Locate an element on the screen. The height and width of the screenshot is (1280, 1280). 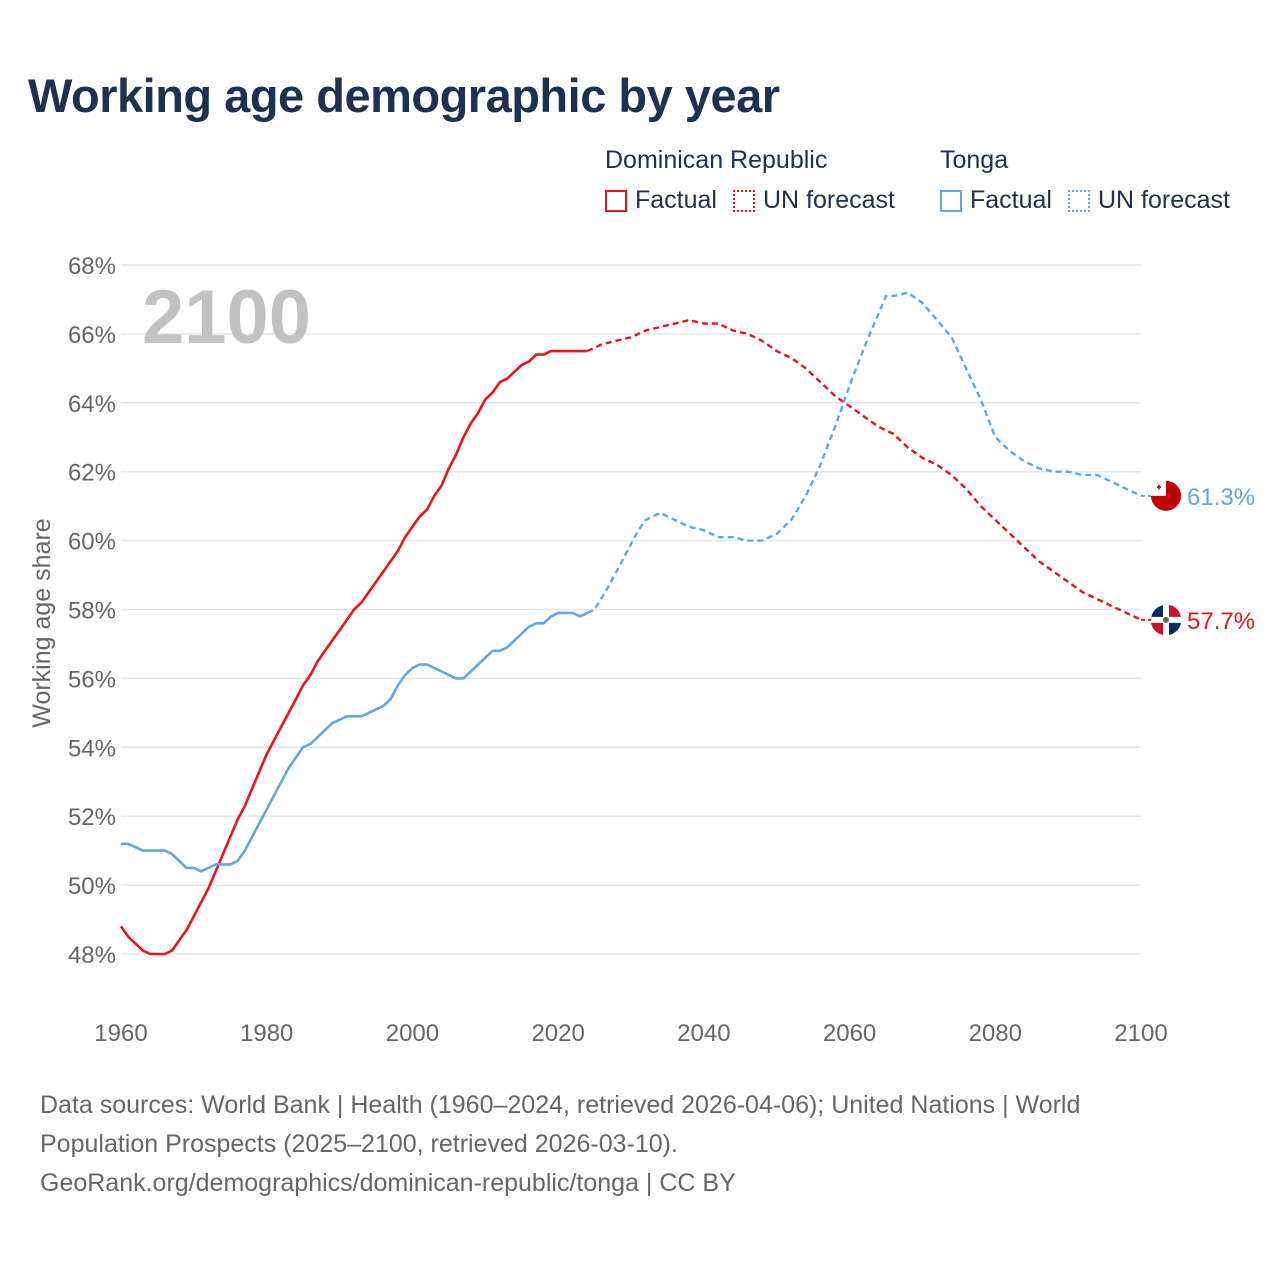
flag-tonga-icon is located at coordinates (1166, 495).